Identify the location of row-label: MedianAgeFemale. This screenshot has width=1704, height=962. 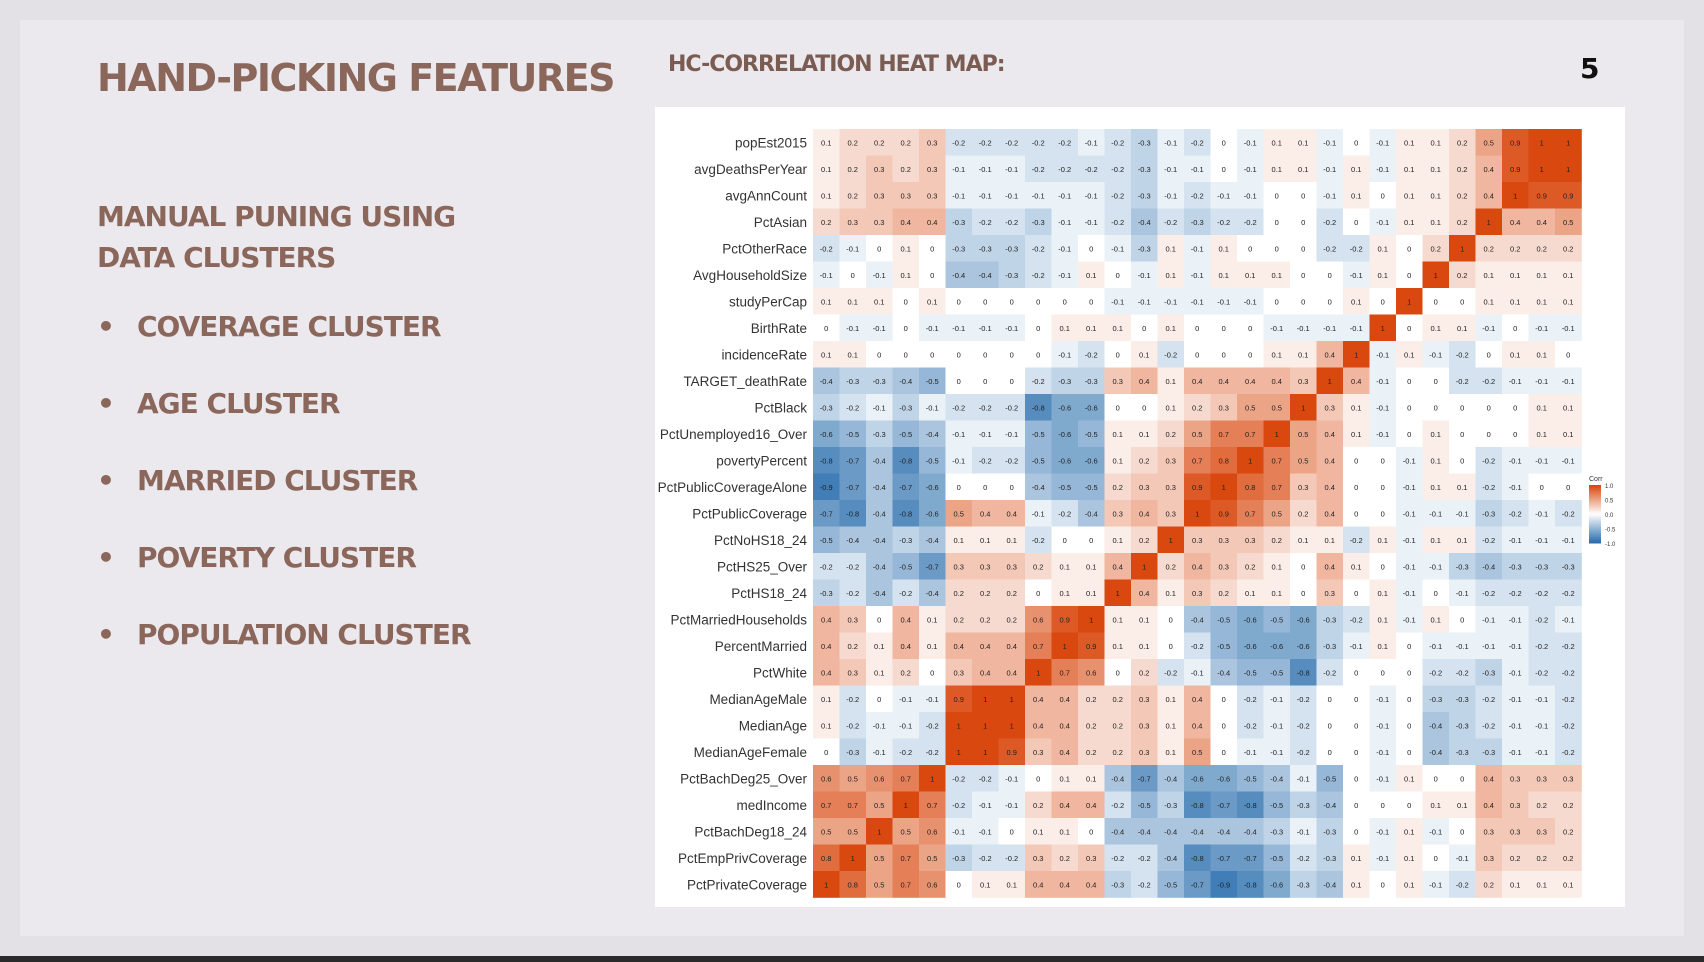
(750, 752).